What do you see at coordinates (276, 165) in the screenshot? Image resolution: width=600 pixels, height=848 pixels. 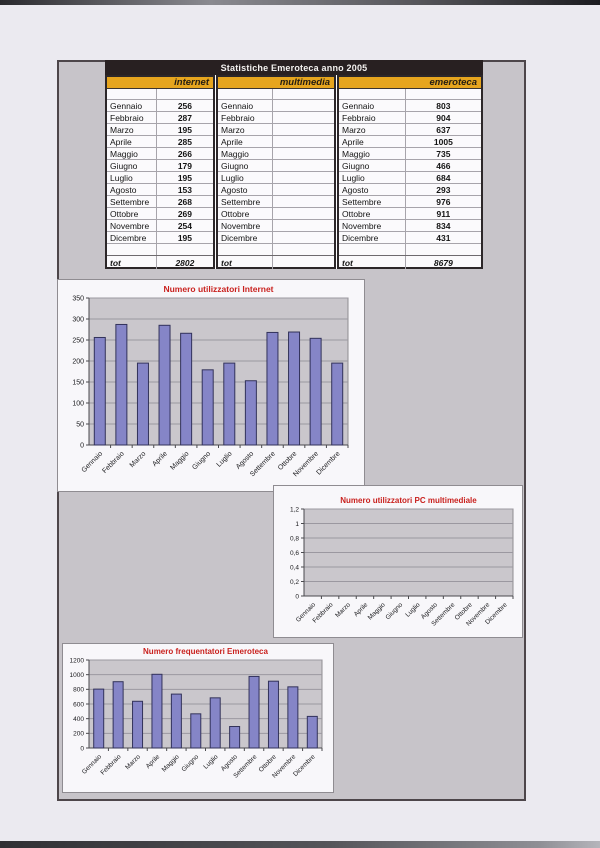 I see `table-row: Giugno` at bounding box center [276, 165].